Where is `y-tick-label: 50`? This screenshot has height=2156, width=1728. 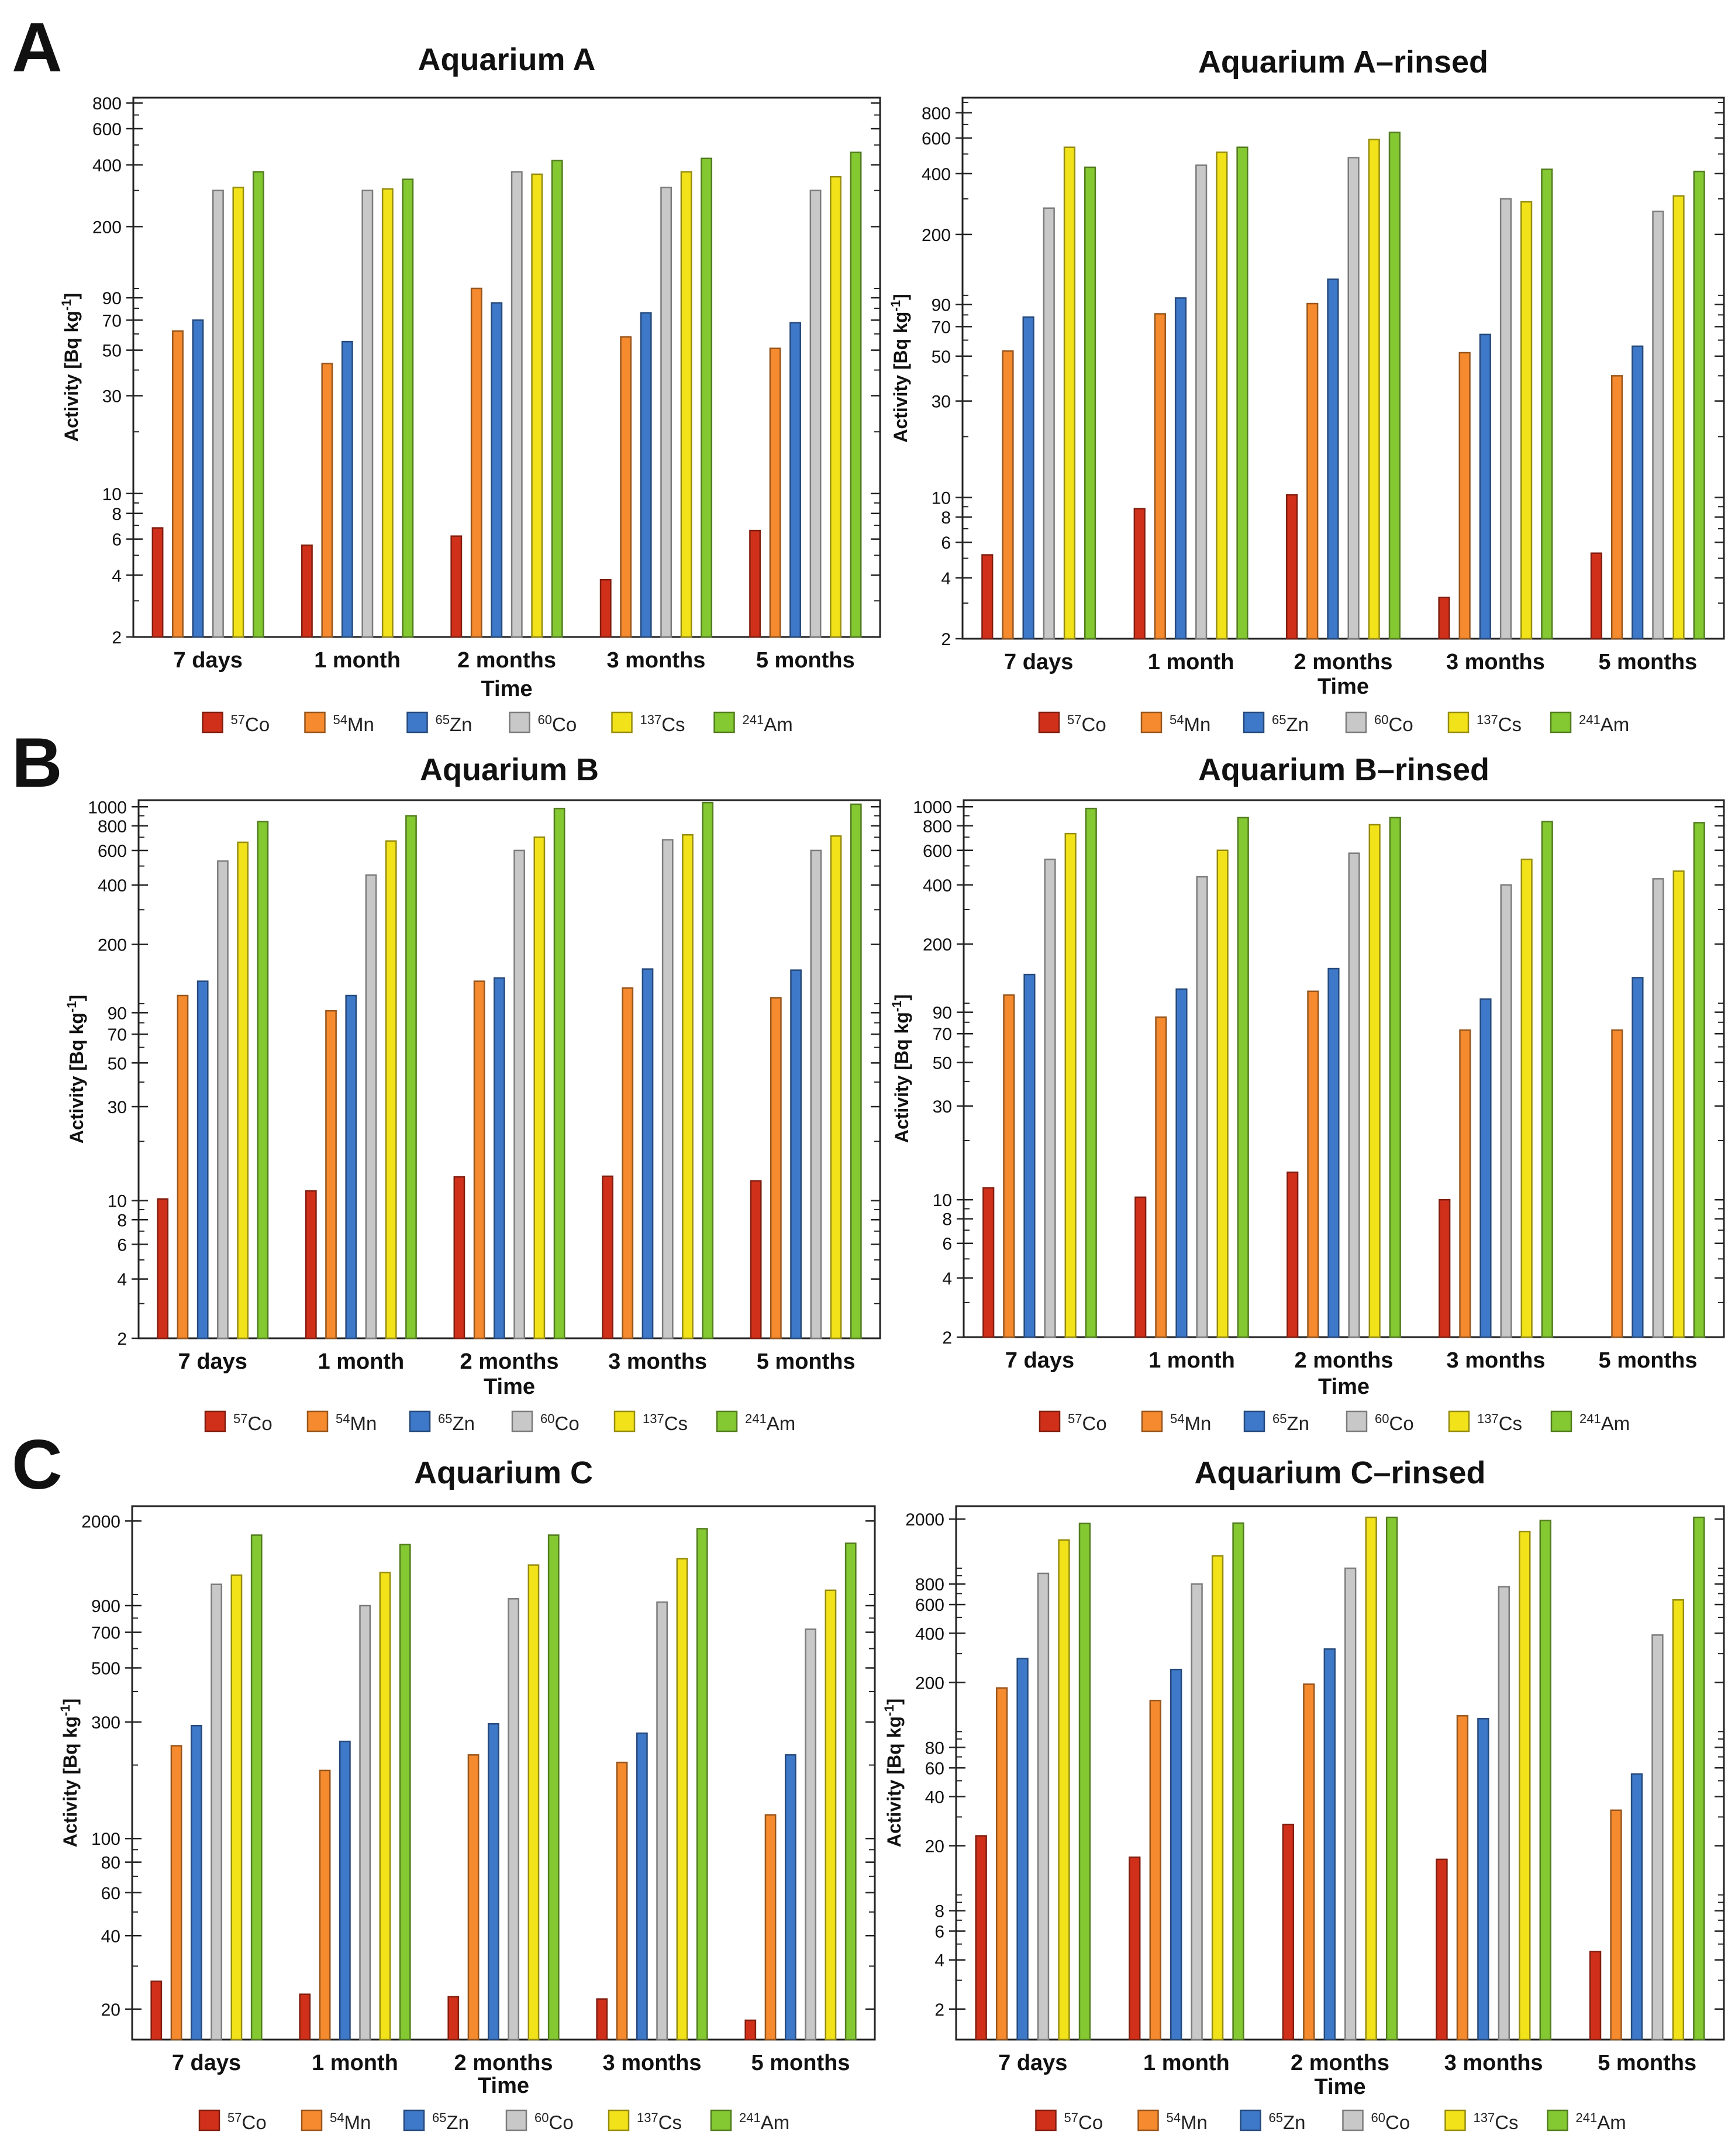
y-tick-label: 50 is located at coordinates (118, 1063).